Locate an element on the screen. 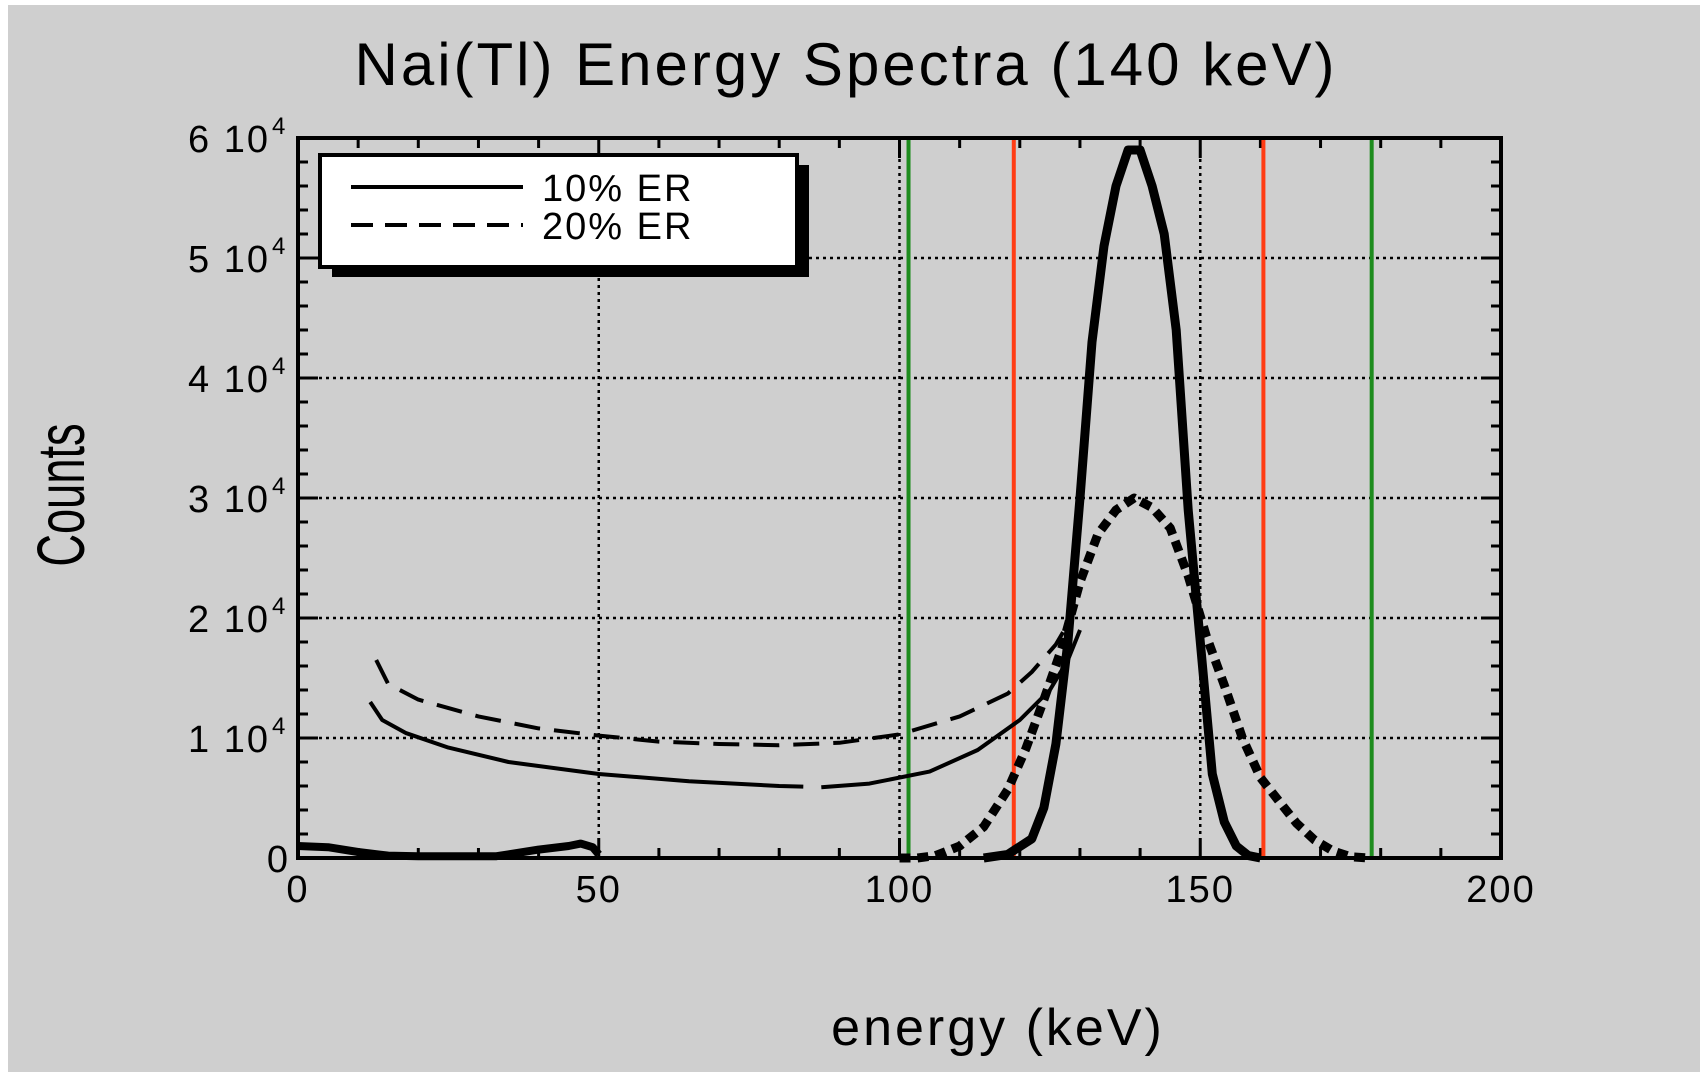  y-tick-label: 6 10 is located at coordinates (229, 140).